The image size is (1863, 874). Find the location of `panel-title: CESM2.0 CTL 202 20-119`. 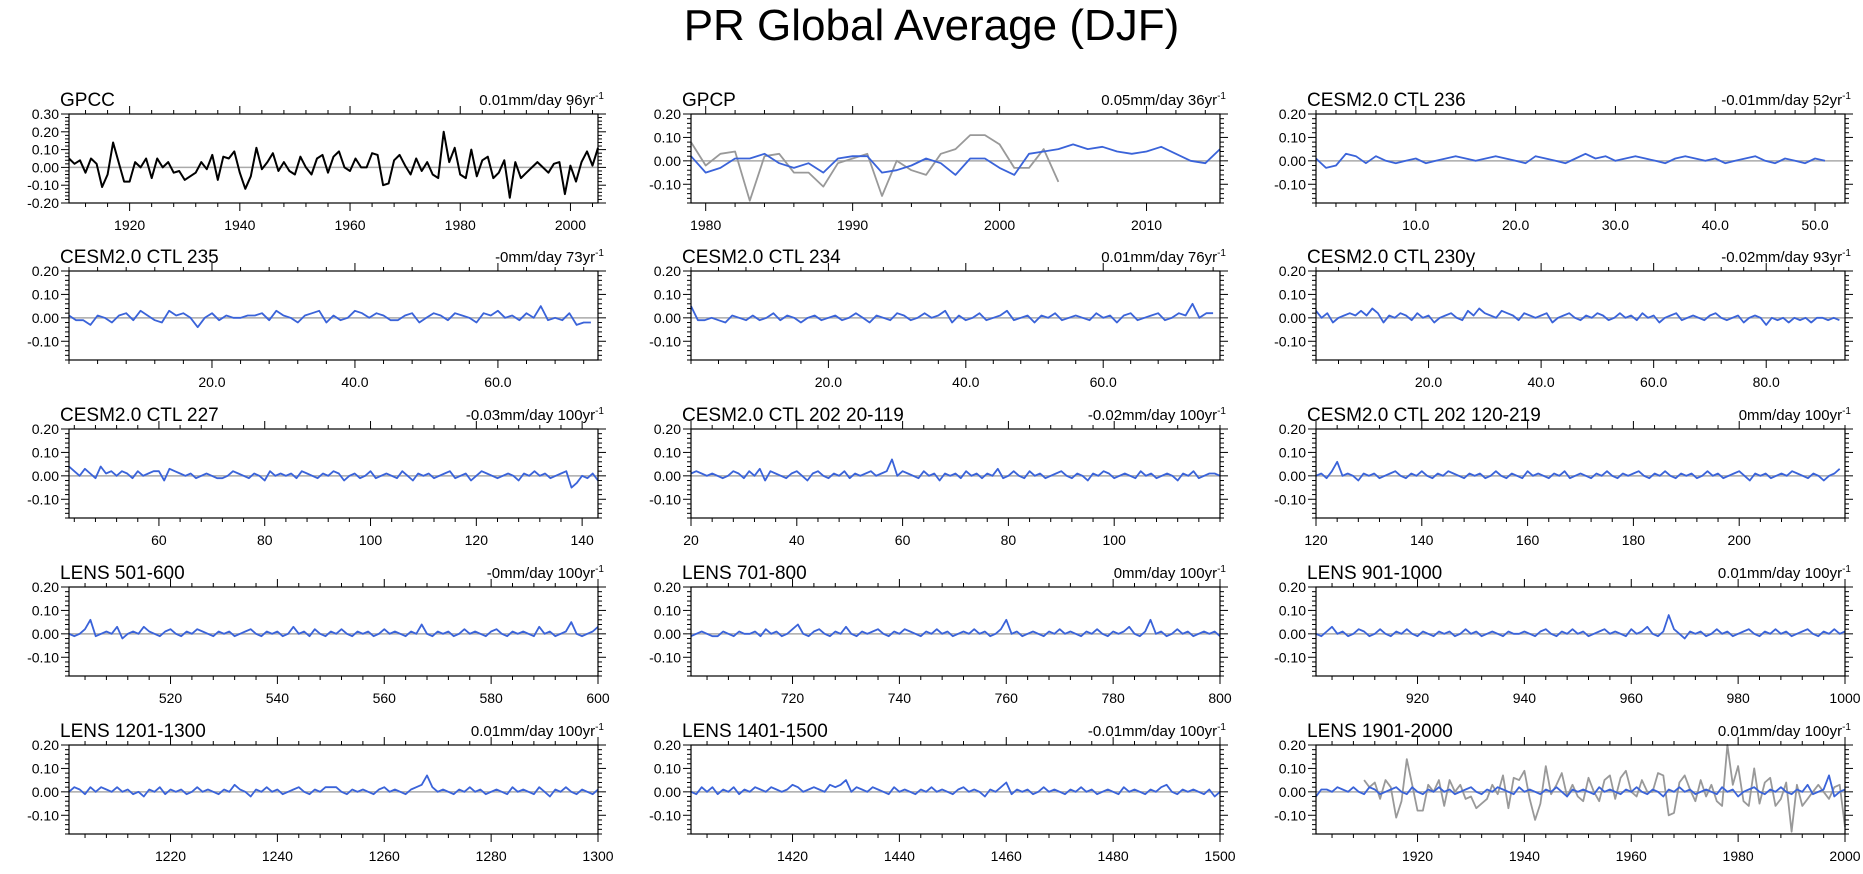

panel-title: CESM2.0 CTL 202 20-119 is located at coordinates (793, 415).